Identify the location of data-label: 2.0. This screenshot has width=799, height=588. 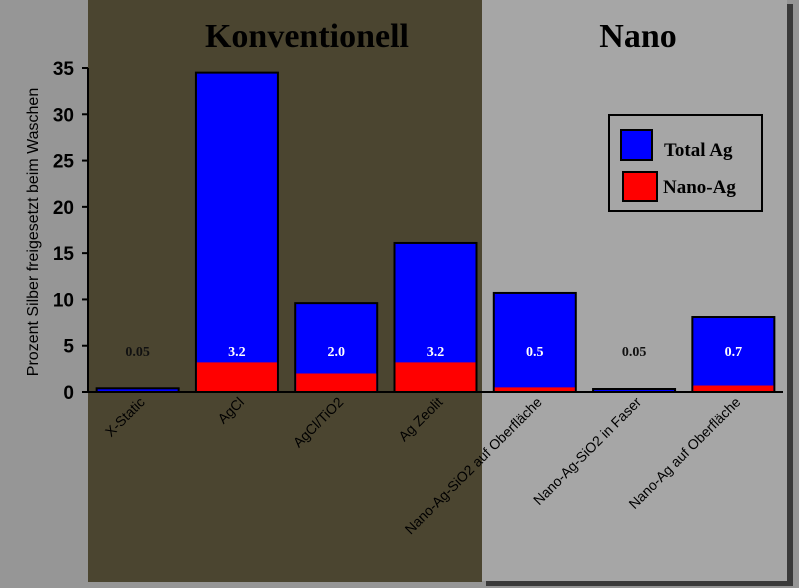
(336, 352).